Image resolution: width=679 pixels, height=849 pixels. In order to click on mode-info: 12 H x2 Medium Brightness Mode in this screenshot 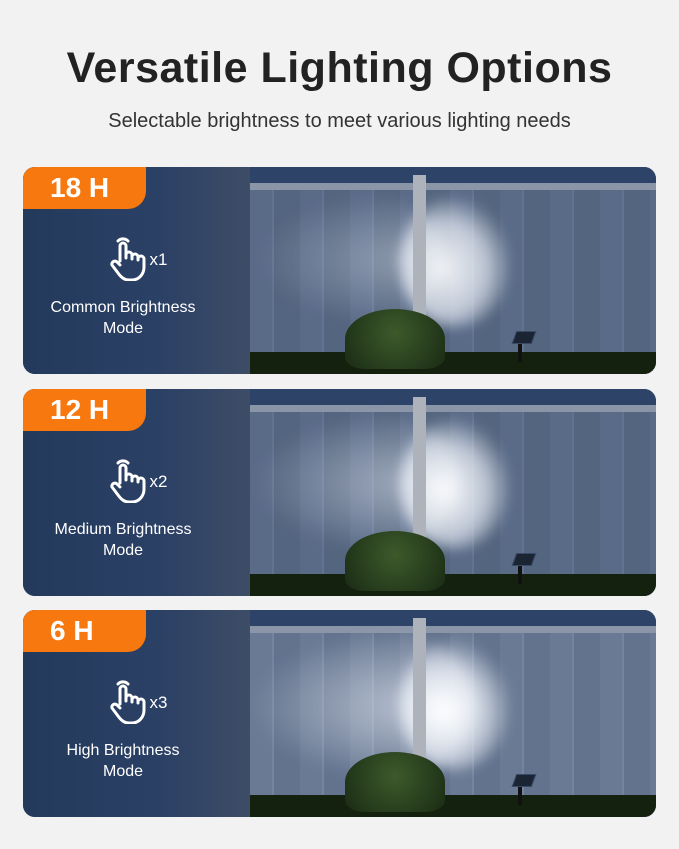, I will do `click(136, 492)`.